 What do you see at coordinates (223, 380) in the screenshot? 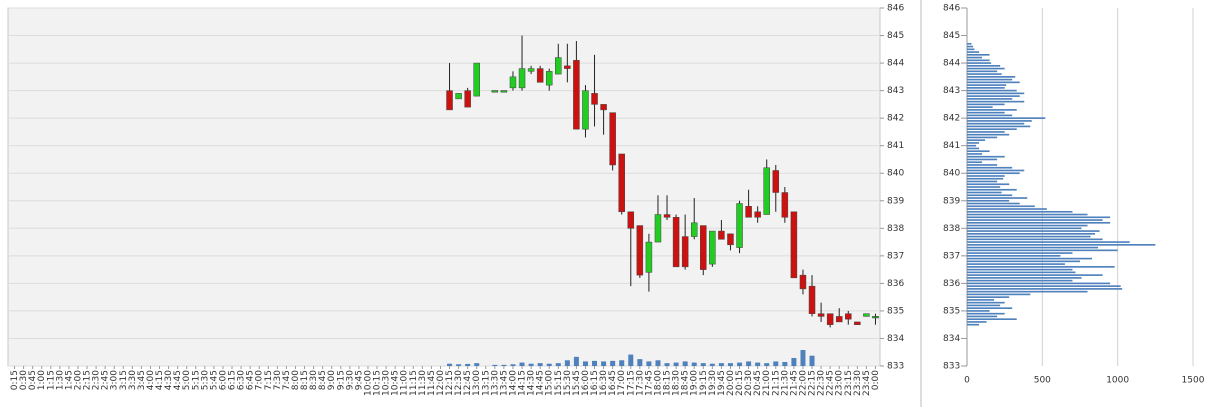
I see `x-tick-label: 6:00` at bounding box center [223, 380].